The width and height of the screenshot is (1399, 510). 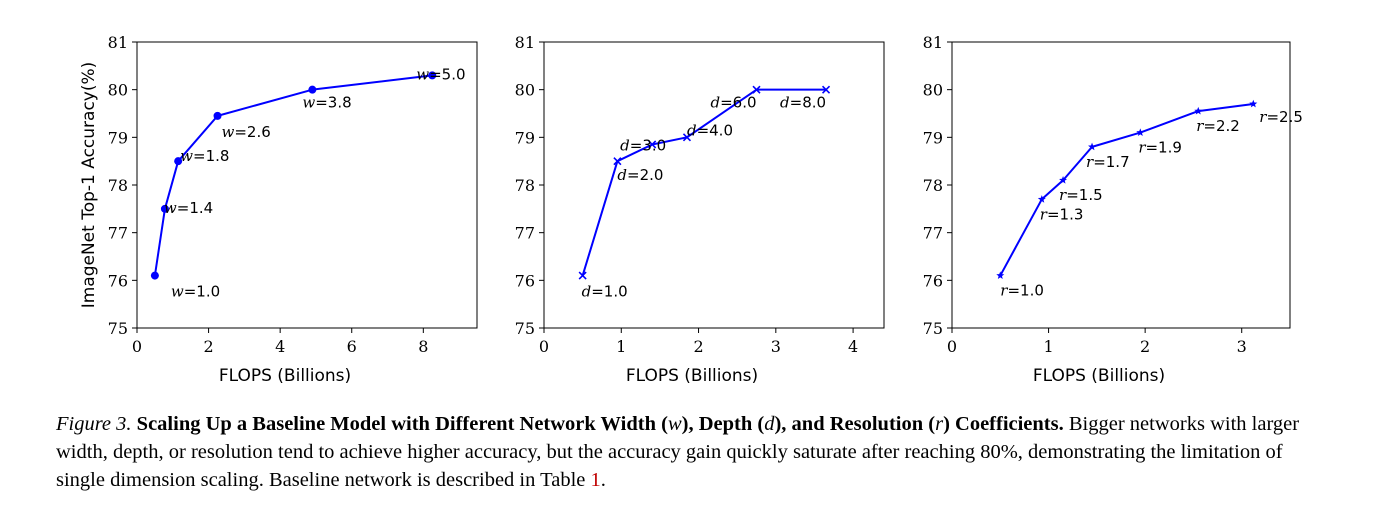 What do you see at coordinates (1081, 195) in the screenshot?
I see `point-label: r=1.5` at bounding box center [1081, 195].